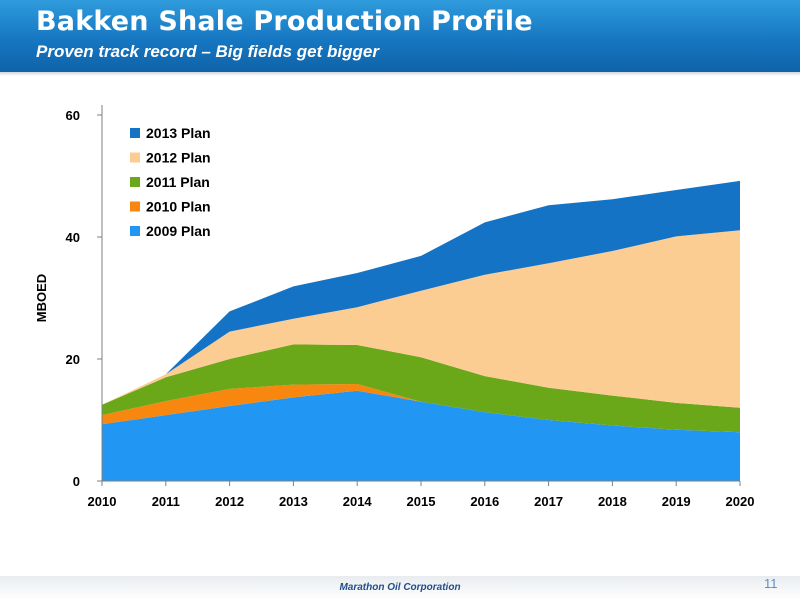 This screenshot has width=800, height=600. What do you see at coordinates (178, 207) in the screenshot?
I see `legend-label: 2010 Plan` at bounding box center [178, 207].